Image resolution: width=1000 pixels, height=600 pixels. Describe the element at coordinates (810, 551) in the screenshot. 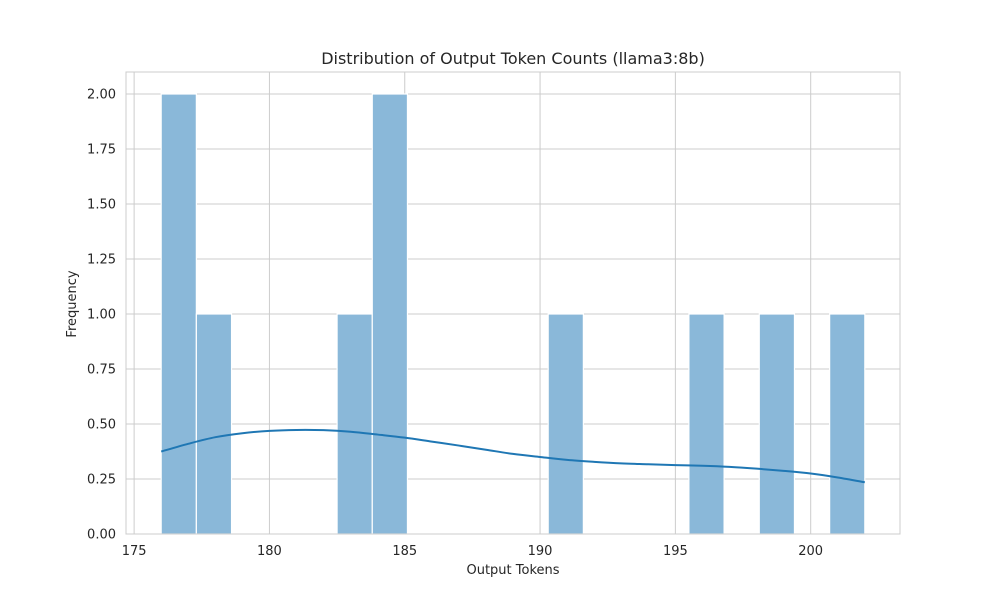

I see `x-tick-label: 200` at that location.